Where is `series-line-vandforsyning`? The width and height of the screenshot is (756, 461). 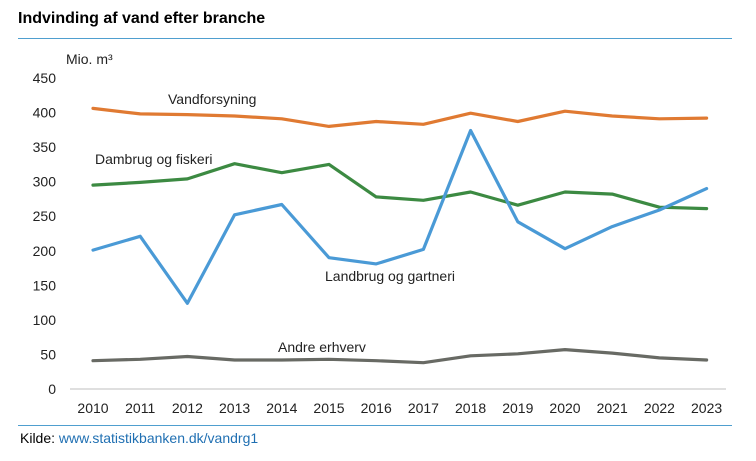 series-line-vandforsyning is located at coordinates (400, 117).